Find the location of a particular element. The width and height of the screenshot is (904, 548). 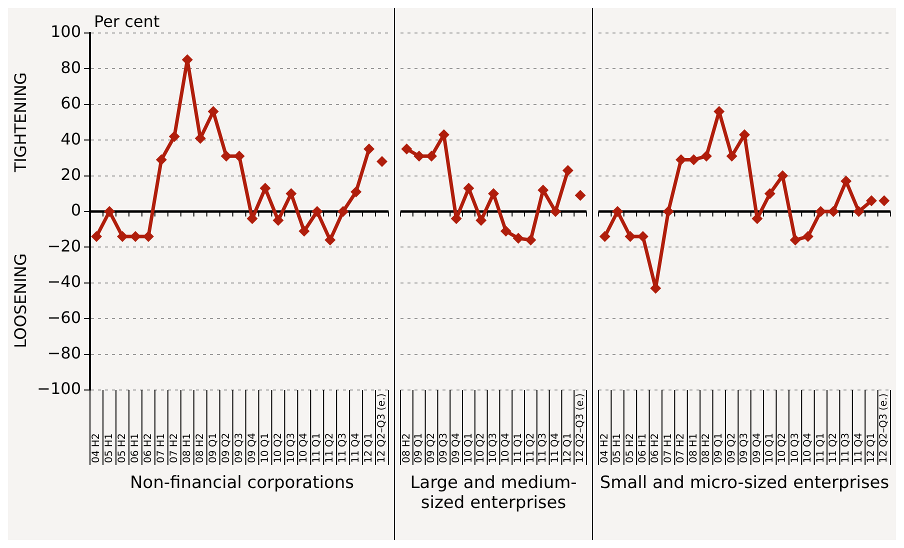

y-tick-label: −100 is located at coordinates (59, 388).